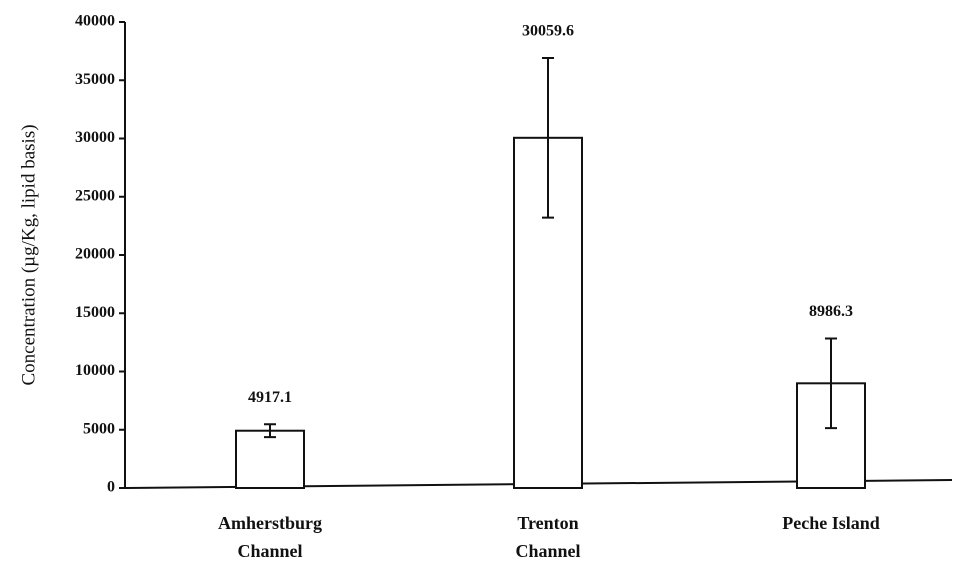 This screenshot has width=966, height=571. What do you see at coordinates (547, 523) in the screenshot?
I see `x-tick-label: Trenton` at bounding box center [547, 523].